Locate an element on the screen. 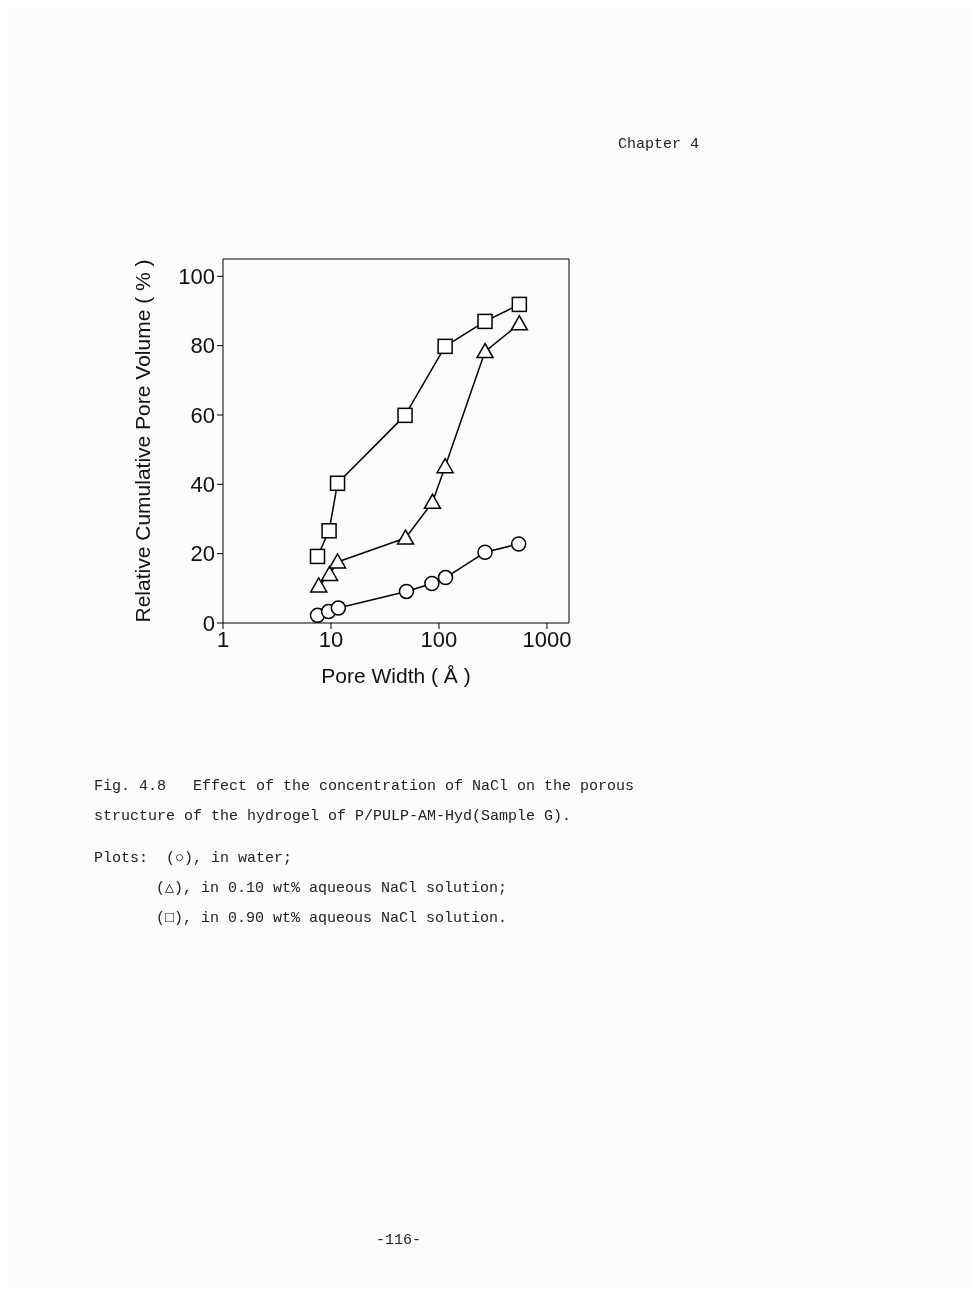 This screenshot has height=1295, width=980. text: -116- is located at coordinates (399, 1241).